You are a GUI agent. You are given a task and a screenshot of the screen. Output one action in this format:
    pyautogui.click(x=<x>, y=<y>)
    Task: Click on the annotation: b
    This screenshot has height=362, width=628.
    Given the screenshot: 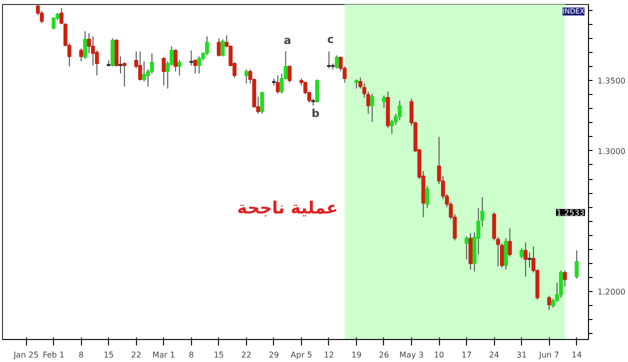 What is the action you would take?
    pyautogui.click(x=316, y=113)
    